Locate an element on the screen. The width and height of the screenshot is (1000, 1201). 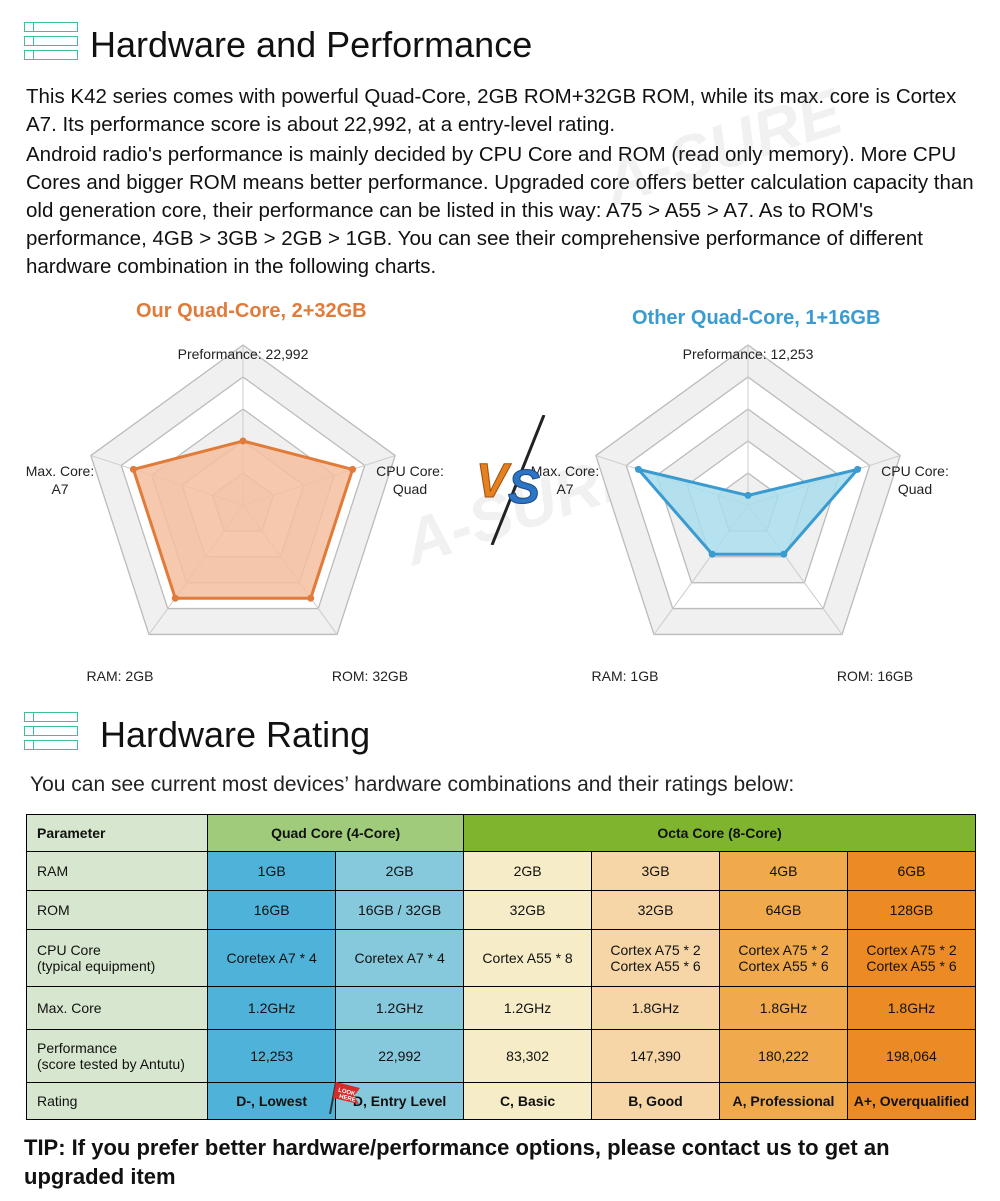
svg-text: HERE is located at coordinates (347, 1099).